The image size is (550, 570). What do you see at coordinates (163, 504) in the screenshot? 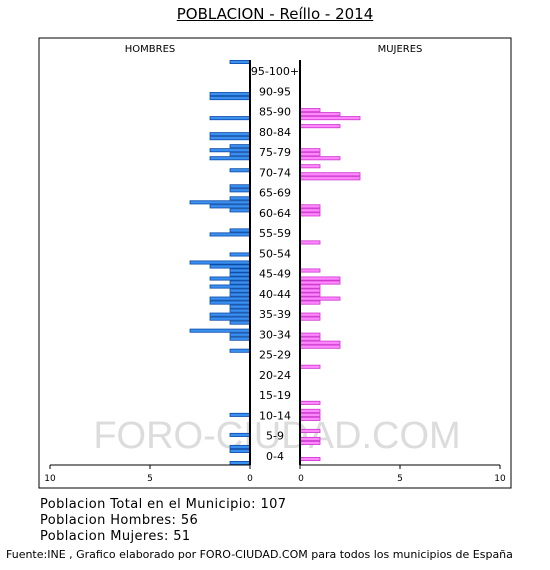
I see `stat-total-population: Poblacion Total en el Municipio: 107` at bounding box center [163, 504].